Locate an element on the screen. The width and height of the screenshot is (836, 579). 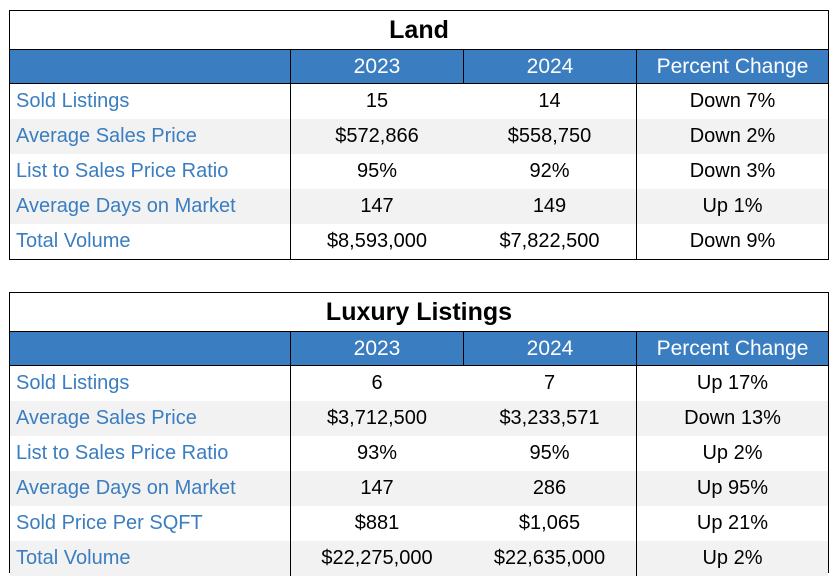
value-2024: $7,822,500 is located at coordinates (549, 241).